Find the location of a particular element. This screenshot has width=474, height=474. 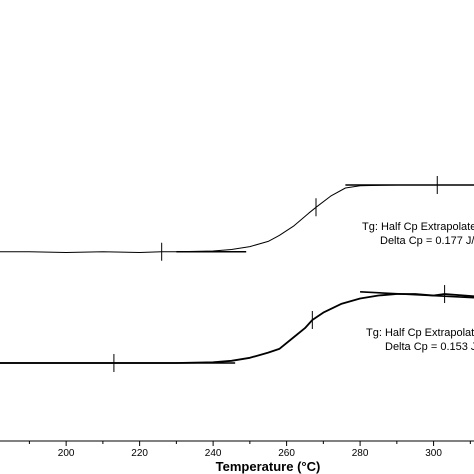

series-2-line is located at coordinates (237, 328).